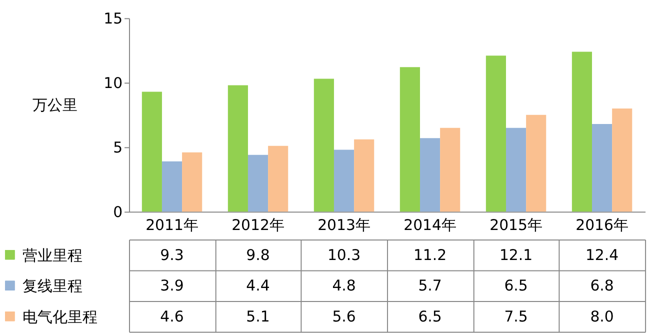 The image size is (650, 333). Describe the element at coordinates (430, 285) in the screenshot. I see `data-label: 5.7` at that location.